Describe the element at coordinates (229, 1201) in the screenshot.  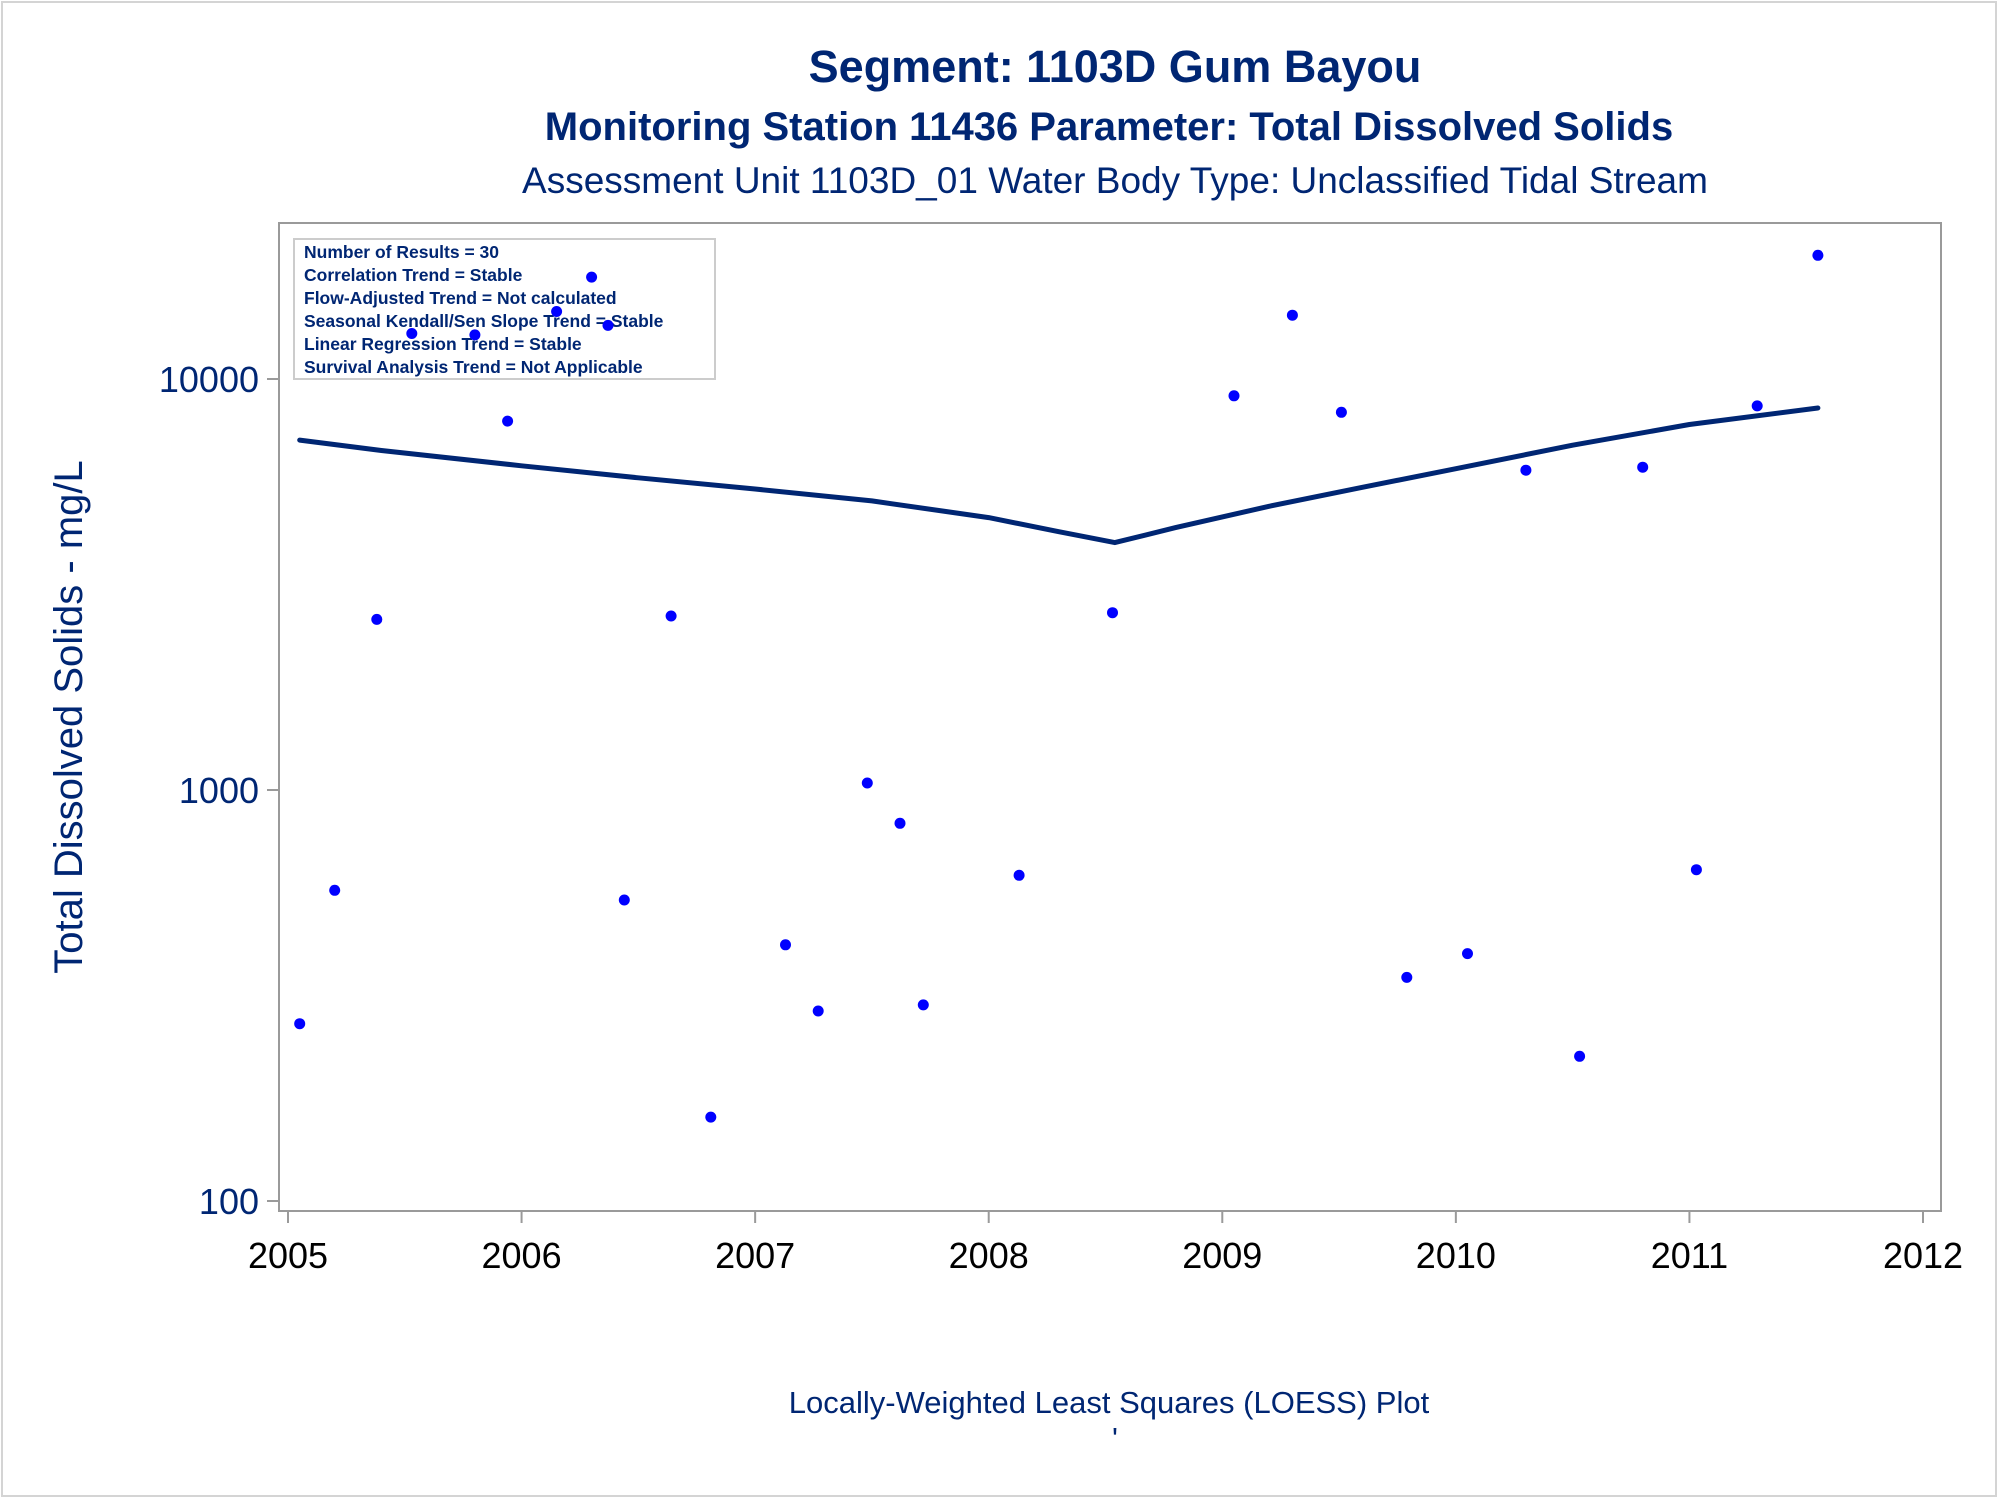
I see `y-tick-label-0: 100` at that location.